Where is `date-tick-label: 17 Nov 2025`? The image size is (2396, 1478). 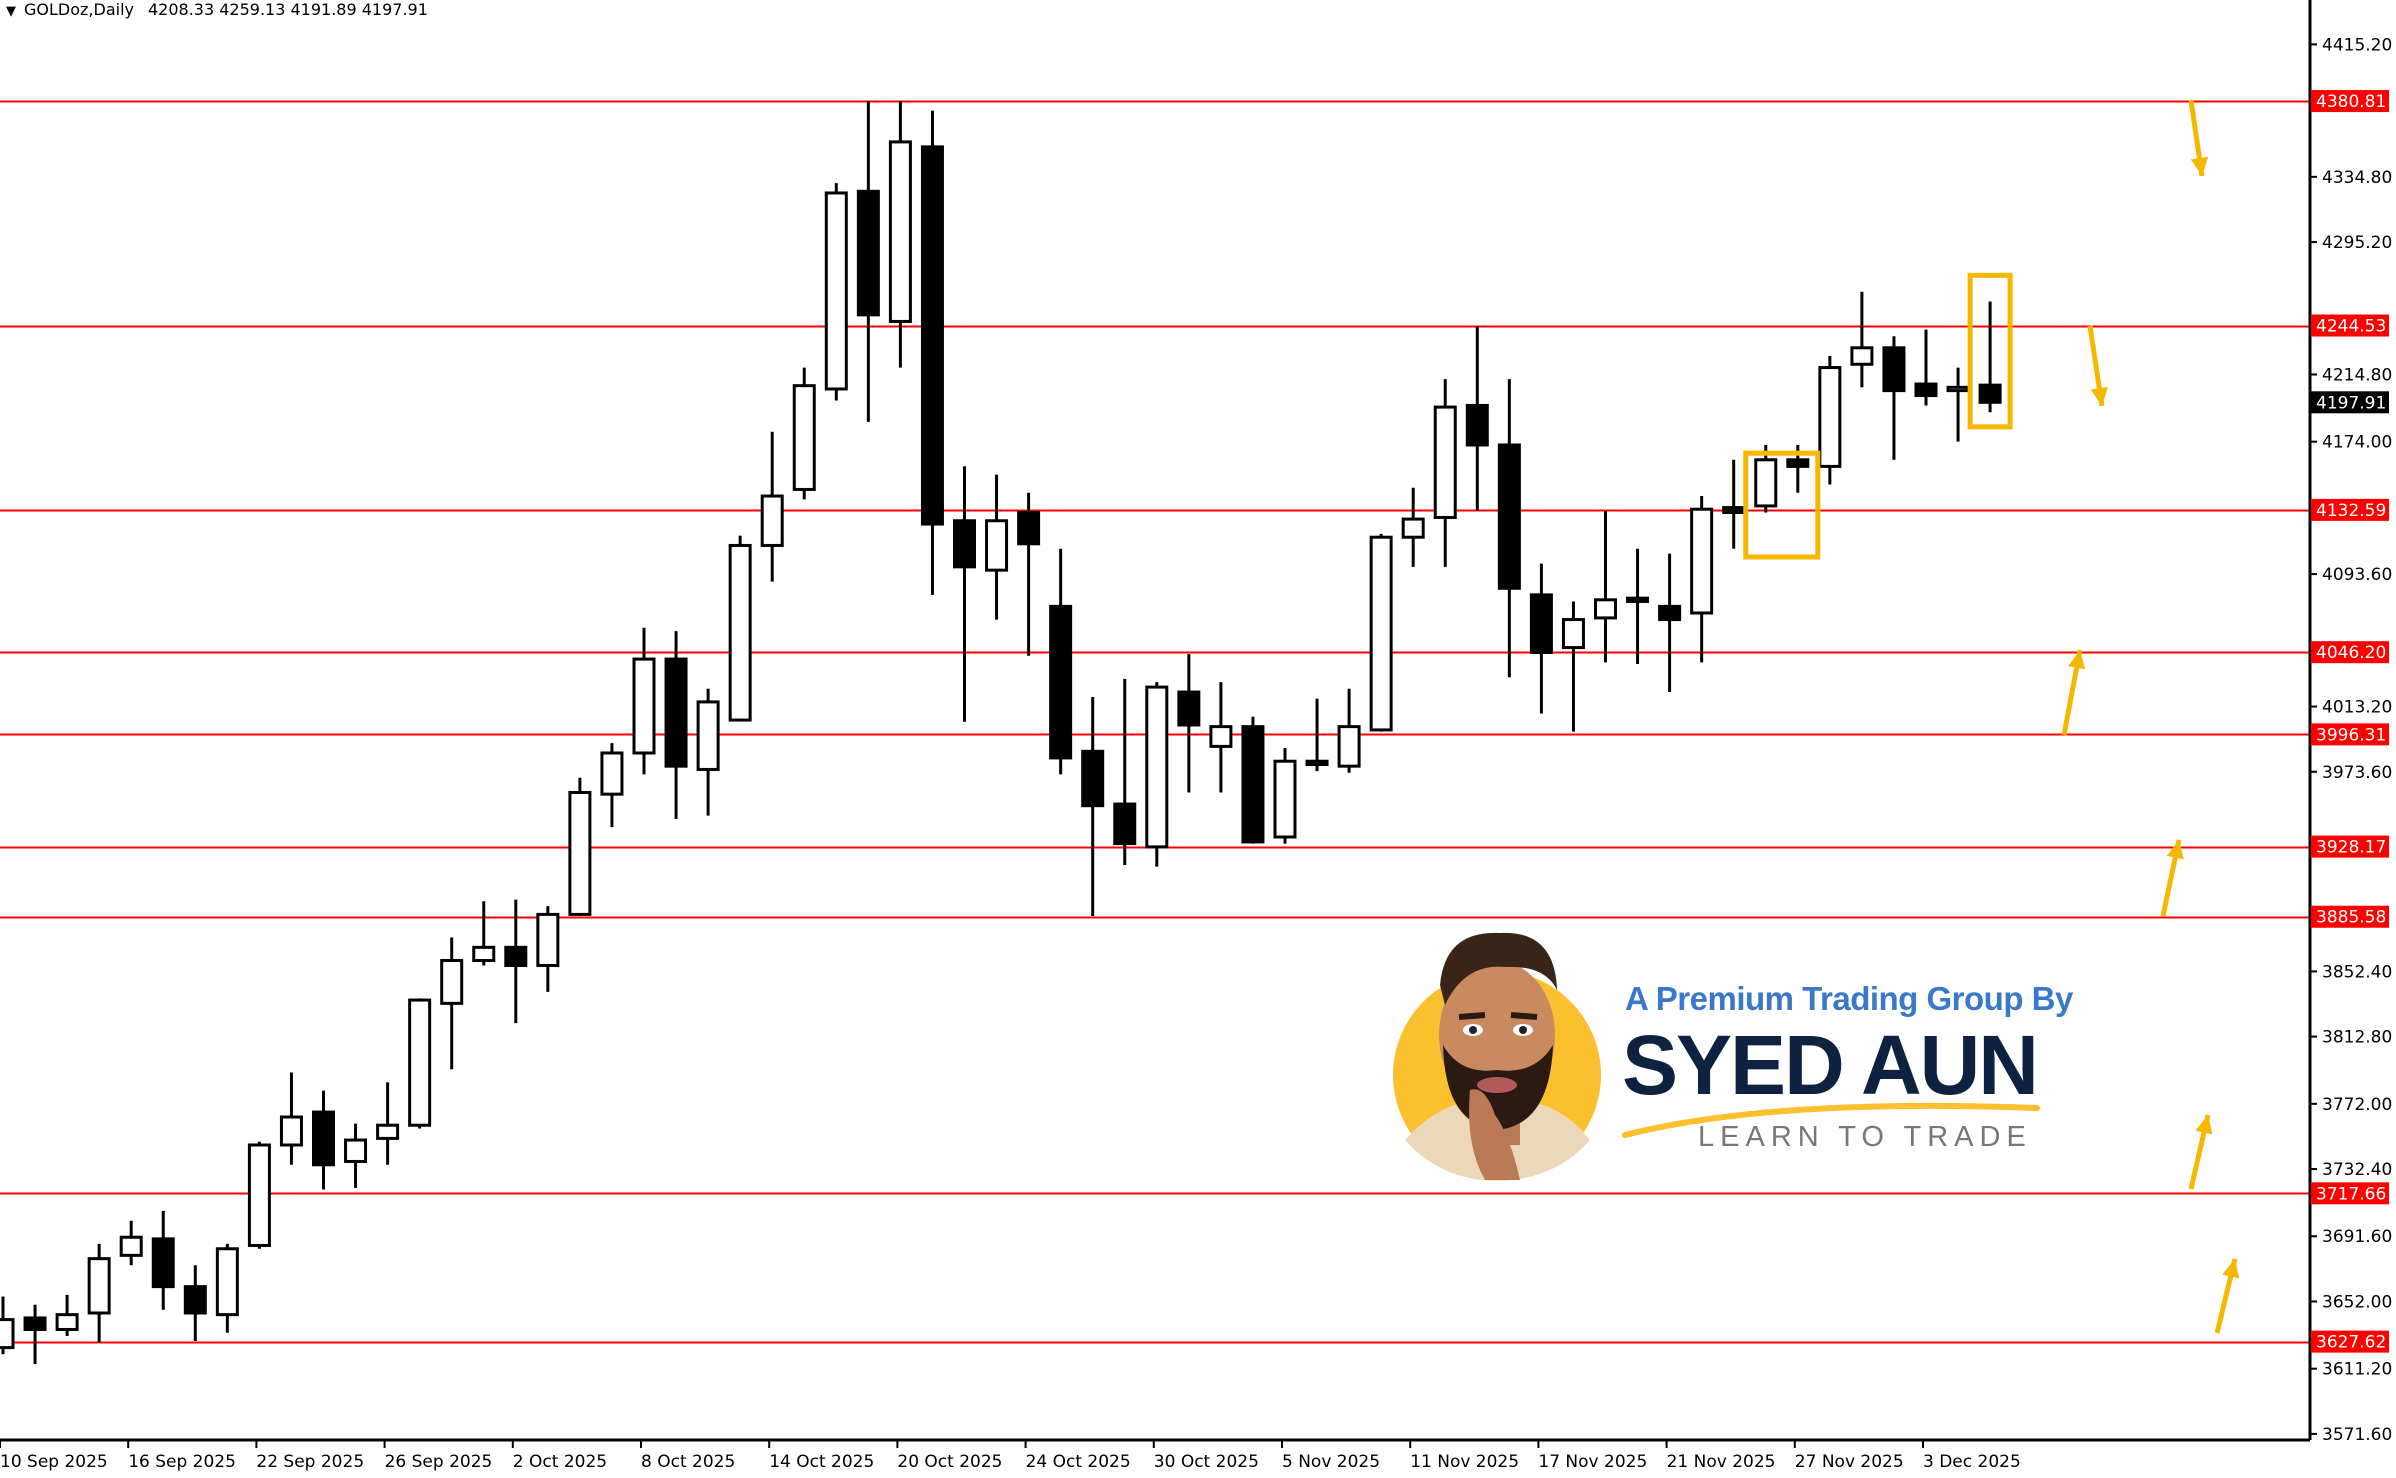
date-tick-label: 17 Nov 2025 is located at coordinates (1592, 1462).